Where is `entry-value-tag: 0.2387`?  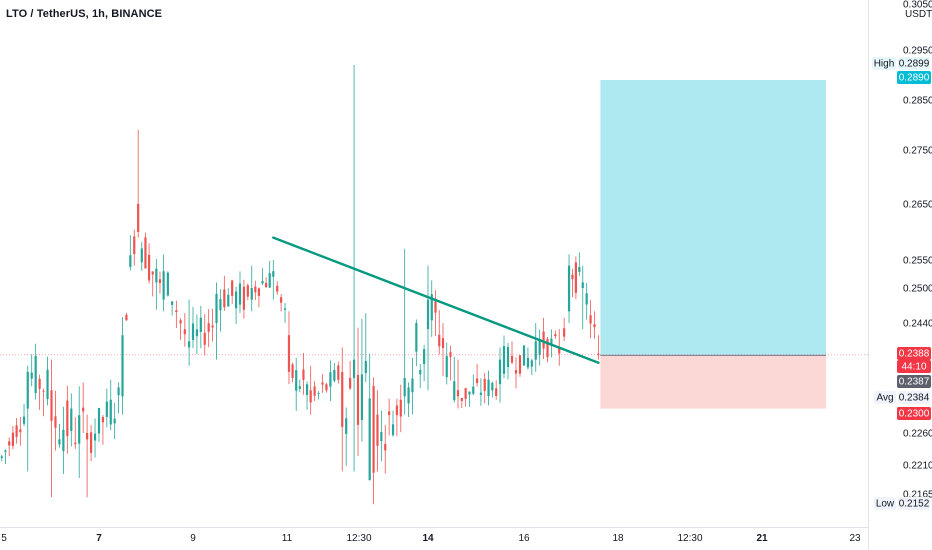 entry-value-tag: 0.2387 is located at coordinates (914, 381).